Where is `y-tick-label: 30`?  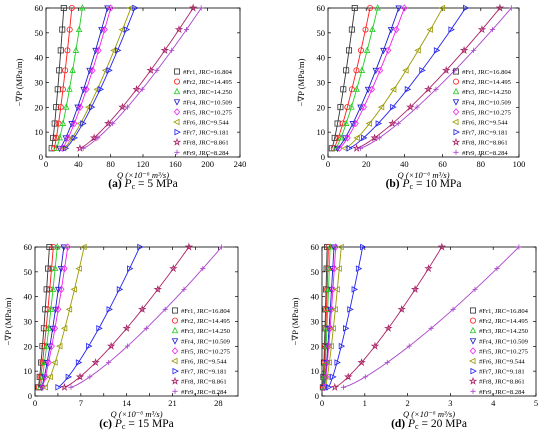
y-tick-label: 30 is located at coordinates (315, 322).